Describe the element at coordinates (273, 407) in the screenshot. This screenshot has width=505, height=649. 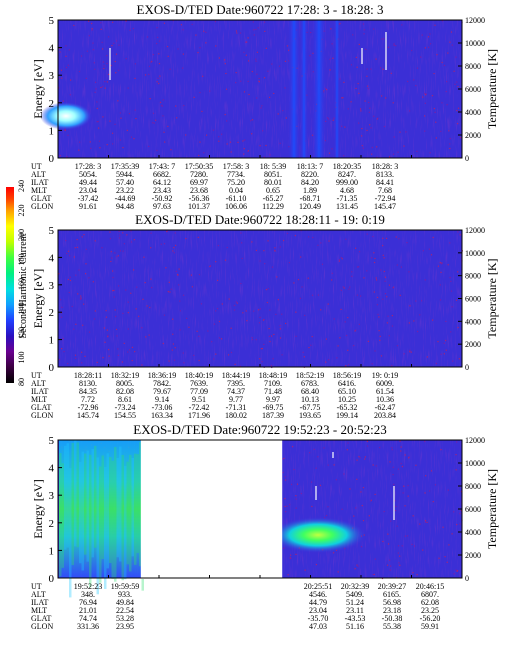
I see `ephemeris-value: -69.75` at that location.